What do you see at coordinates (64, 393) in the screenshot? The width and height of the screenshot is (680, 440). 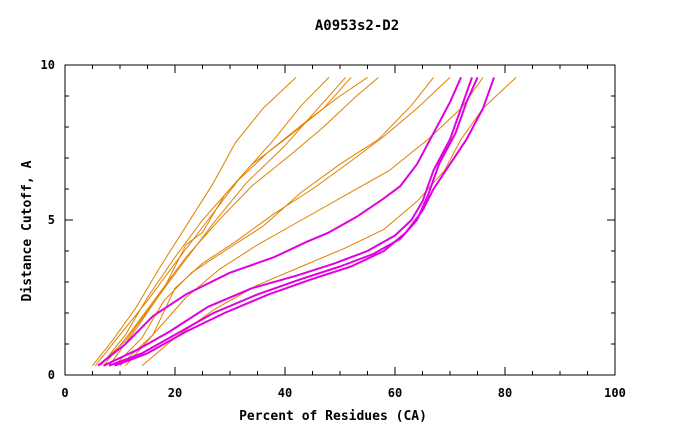 I see `x-tick-label-0: 0` at bounding box center [64, 393].